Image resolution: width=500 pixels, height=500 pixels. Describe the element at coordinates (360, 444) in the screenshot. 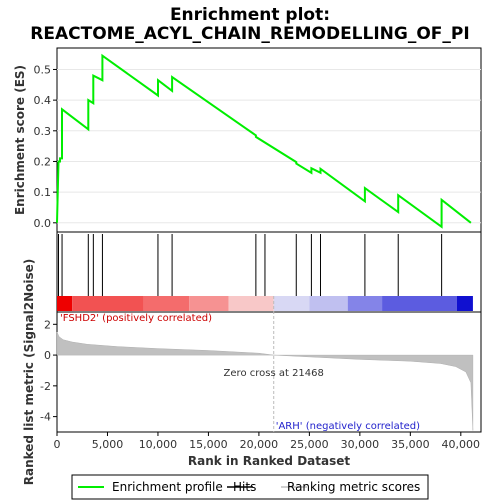

I see `x-tick-label: 30,000` at that location.